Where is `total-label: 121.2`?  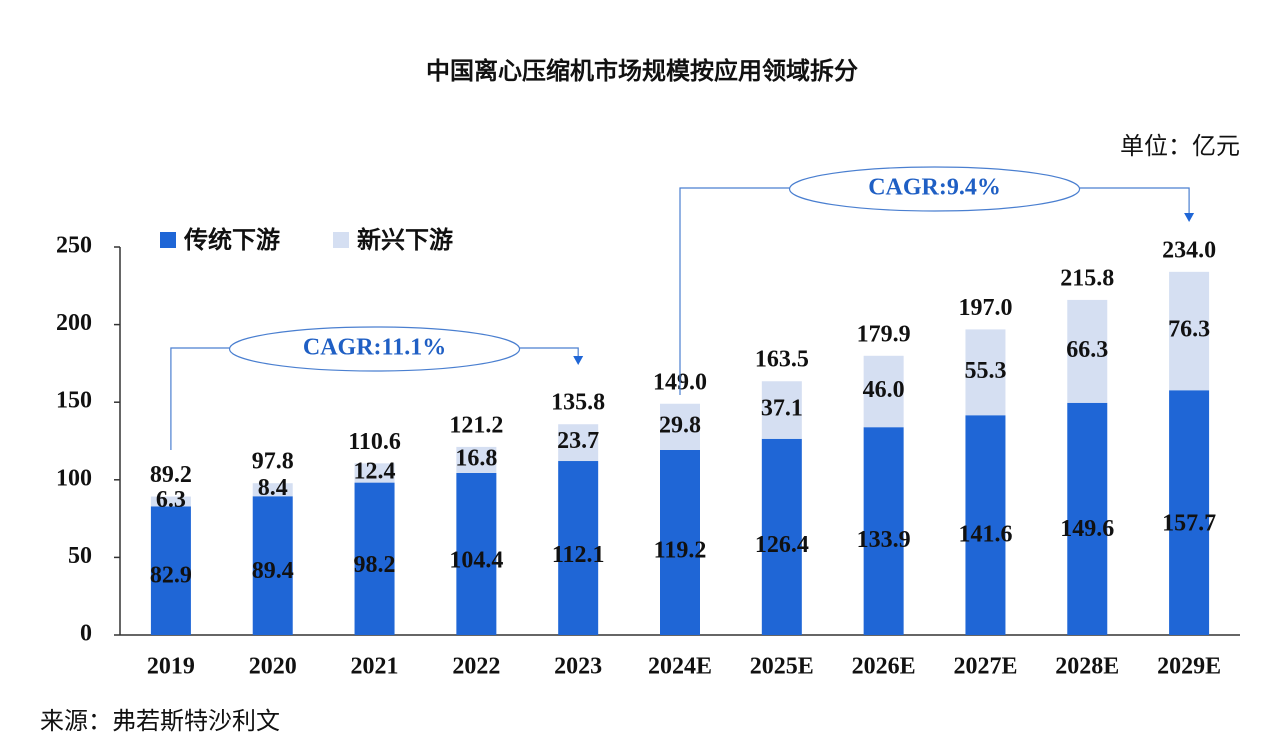 total-label: 121.2 is located at coordinates (476, 425).